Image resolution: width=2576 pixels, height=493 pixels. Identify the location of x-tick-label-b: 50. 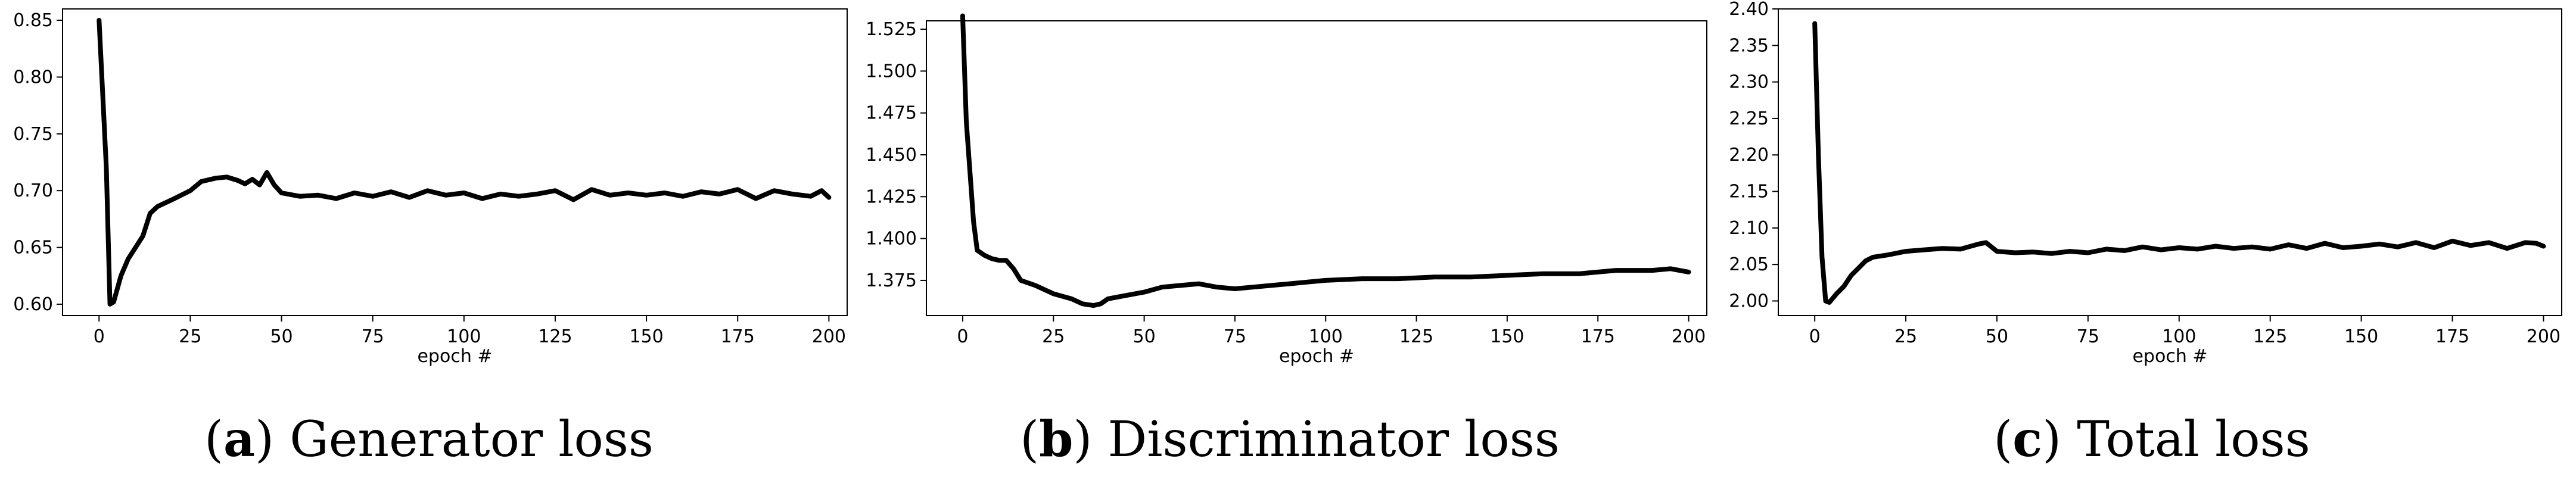
(1144, 336).